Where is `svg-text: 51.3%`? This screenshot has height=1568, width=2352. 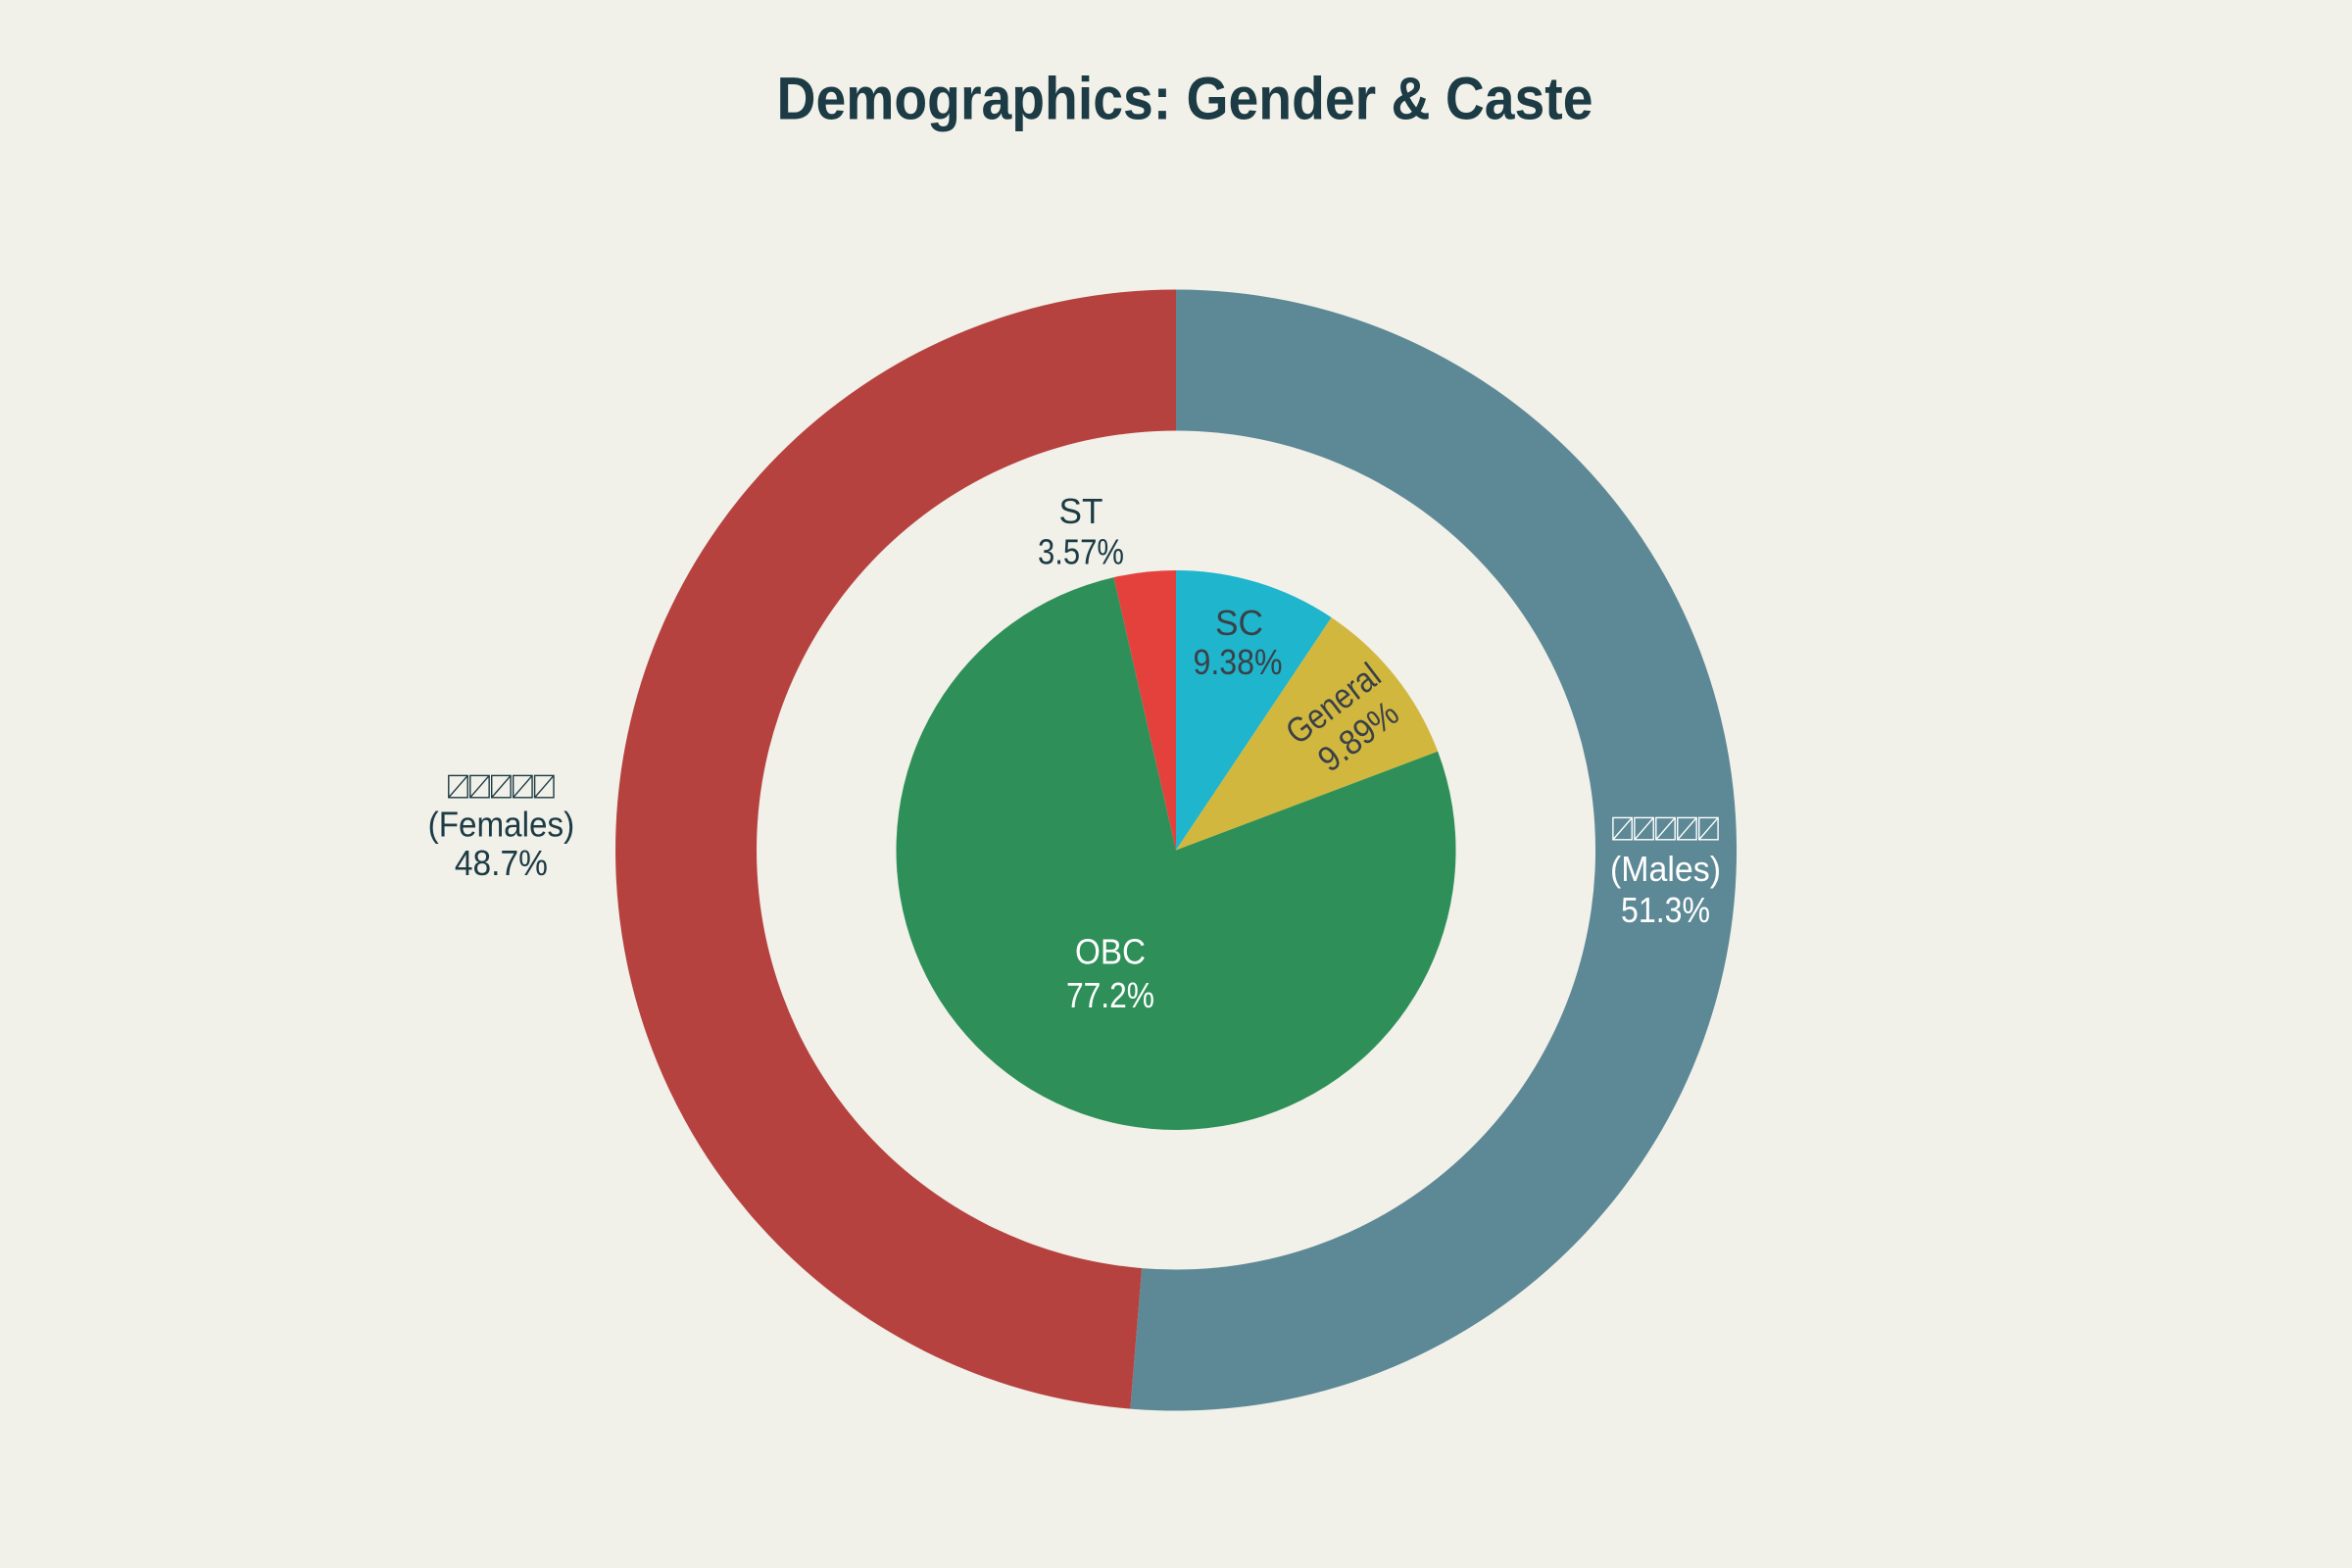 svg-text: 51.3% is located at coordinates (1665, 910).